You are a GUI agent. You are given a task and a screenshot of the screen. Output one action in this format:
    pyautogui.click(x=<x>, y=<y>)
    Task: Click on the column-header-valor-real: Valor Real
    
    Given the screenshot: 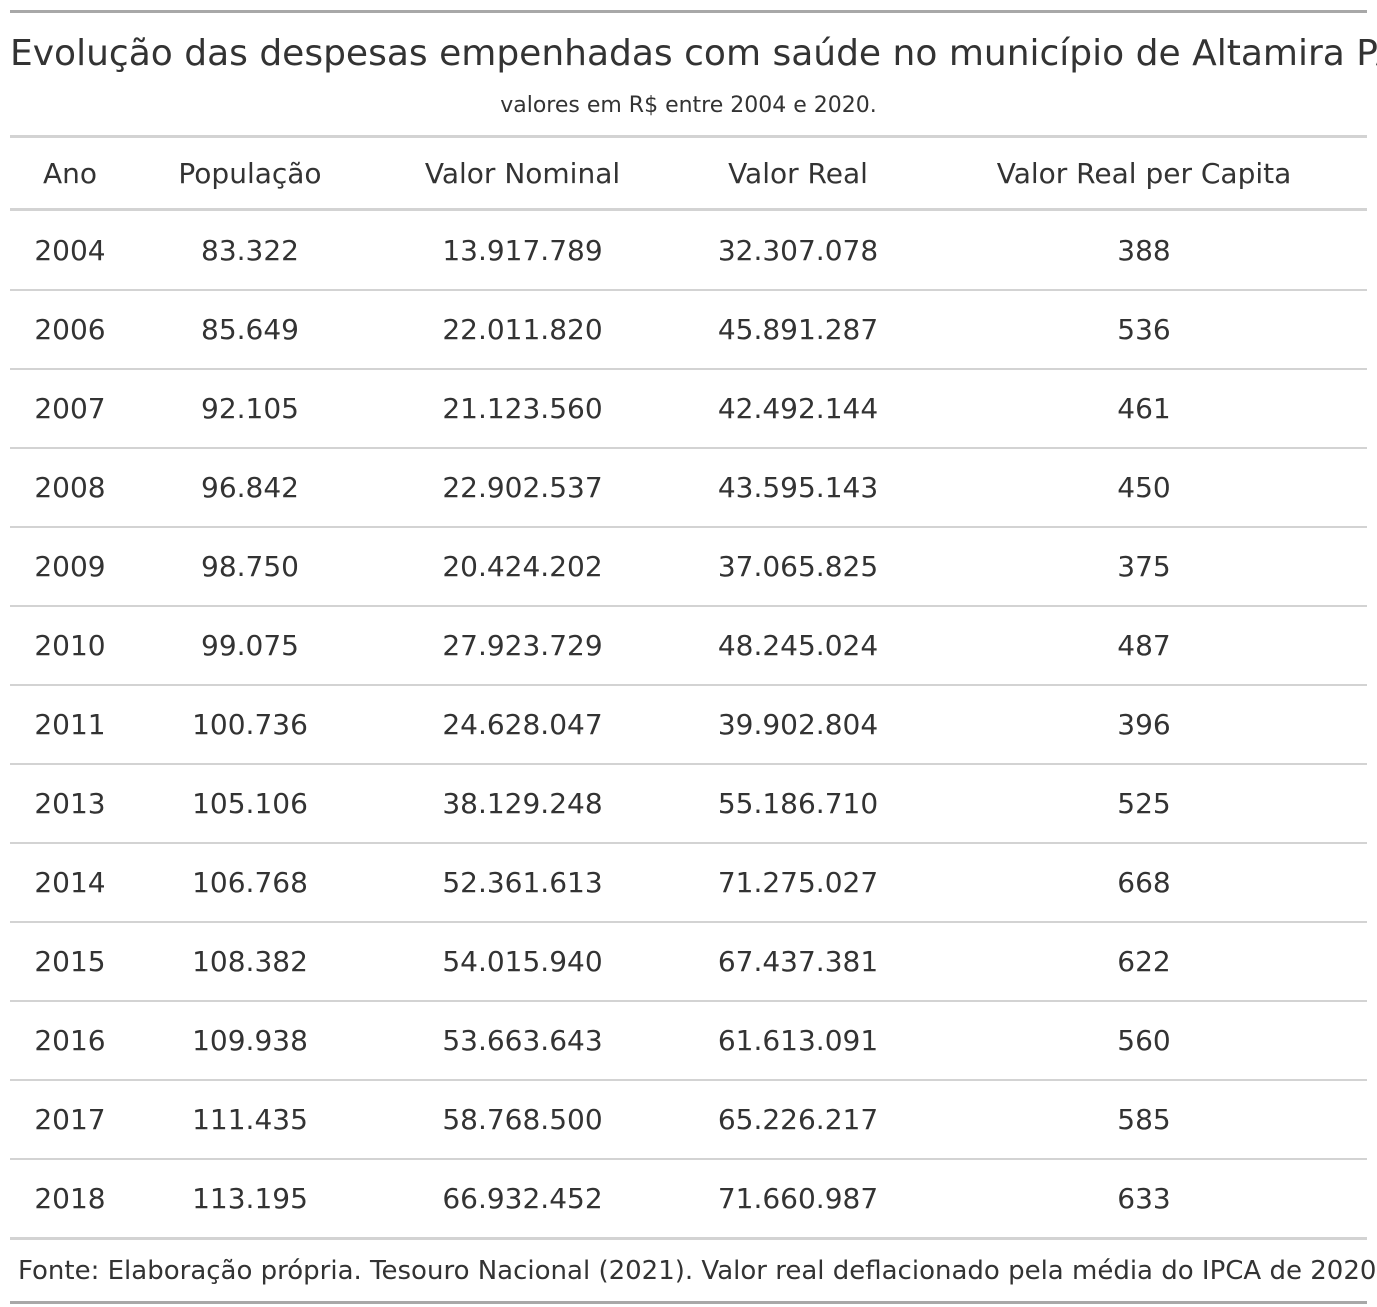 What is the action you would take?
    pyautogui.click(x=798, y=174)
    